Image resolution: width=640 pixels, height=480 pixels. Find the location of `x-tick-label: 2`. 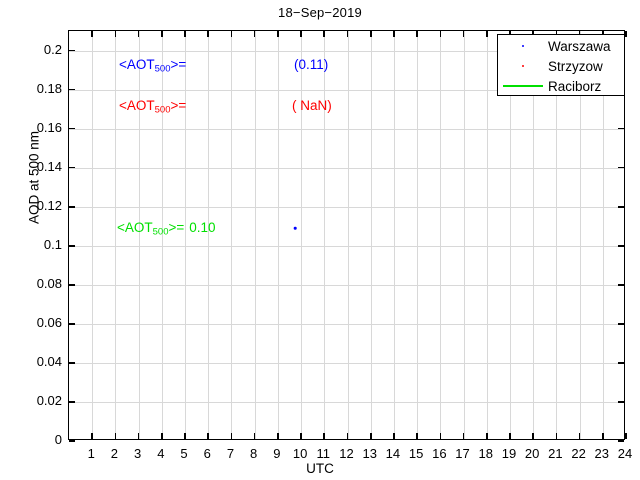

x-tick-label: 2 is located at coordinates (114, 453).